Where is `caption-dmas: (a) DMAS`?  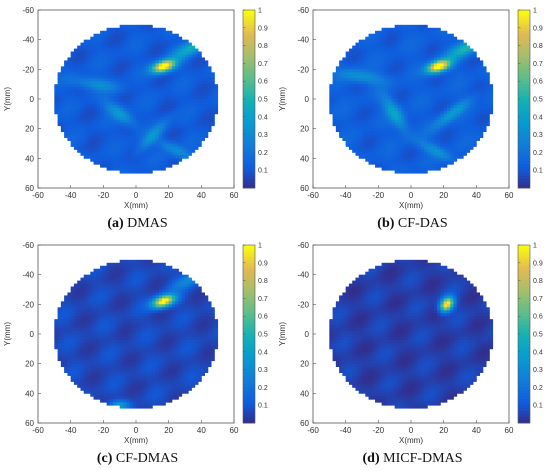 caption-dmas: (a) DMAS is located at coordinates (137, 224).